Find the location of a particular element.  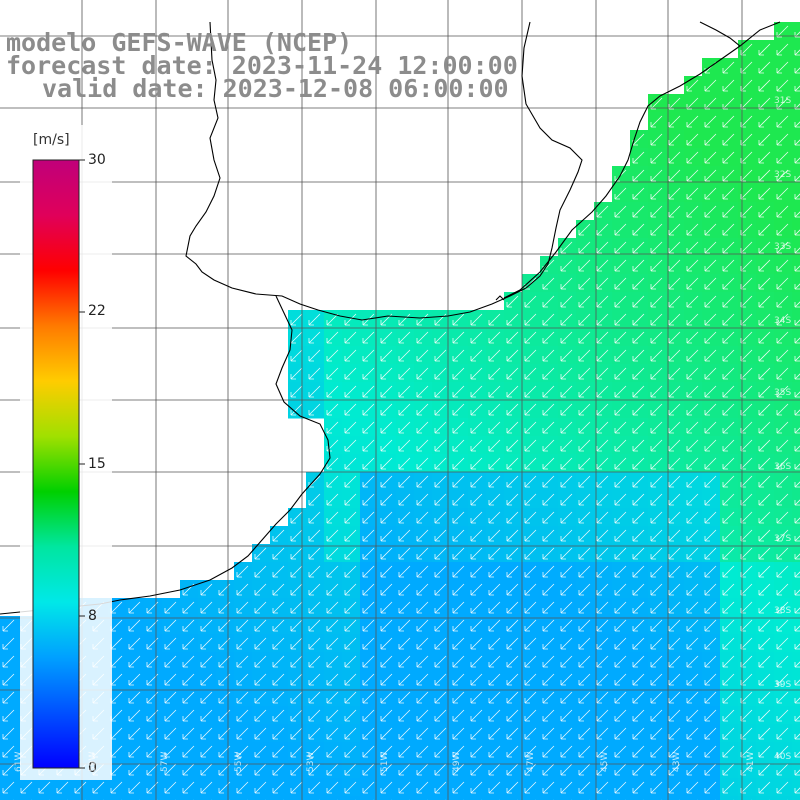

lon-label: 43W is located at coordinates (677, 761).